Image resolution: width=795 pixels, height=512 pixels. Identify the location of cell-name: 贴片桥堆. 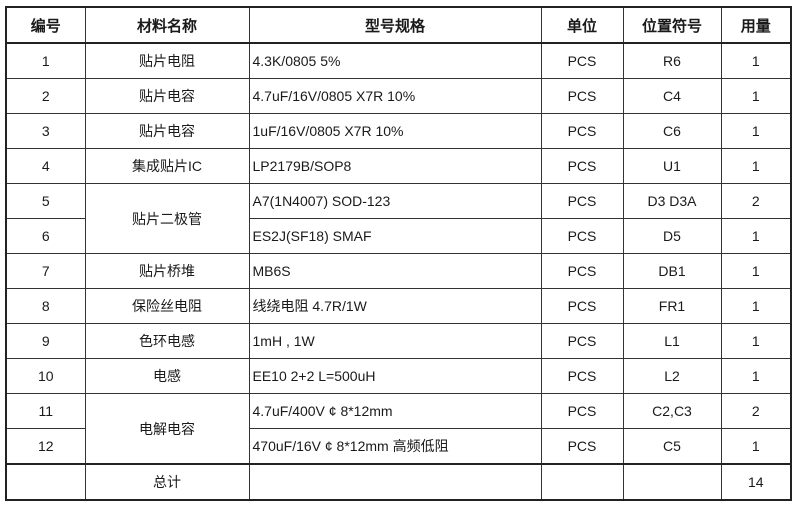
(167, 271).